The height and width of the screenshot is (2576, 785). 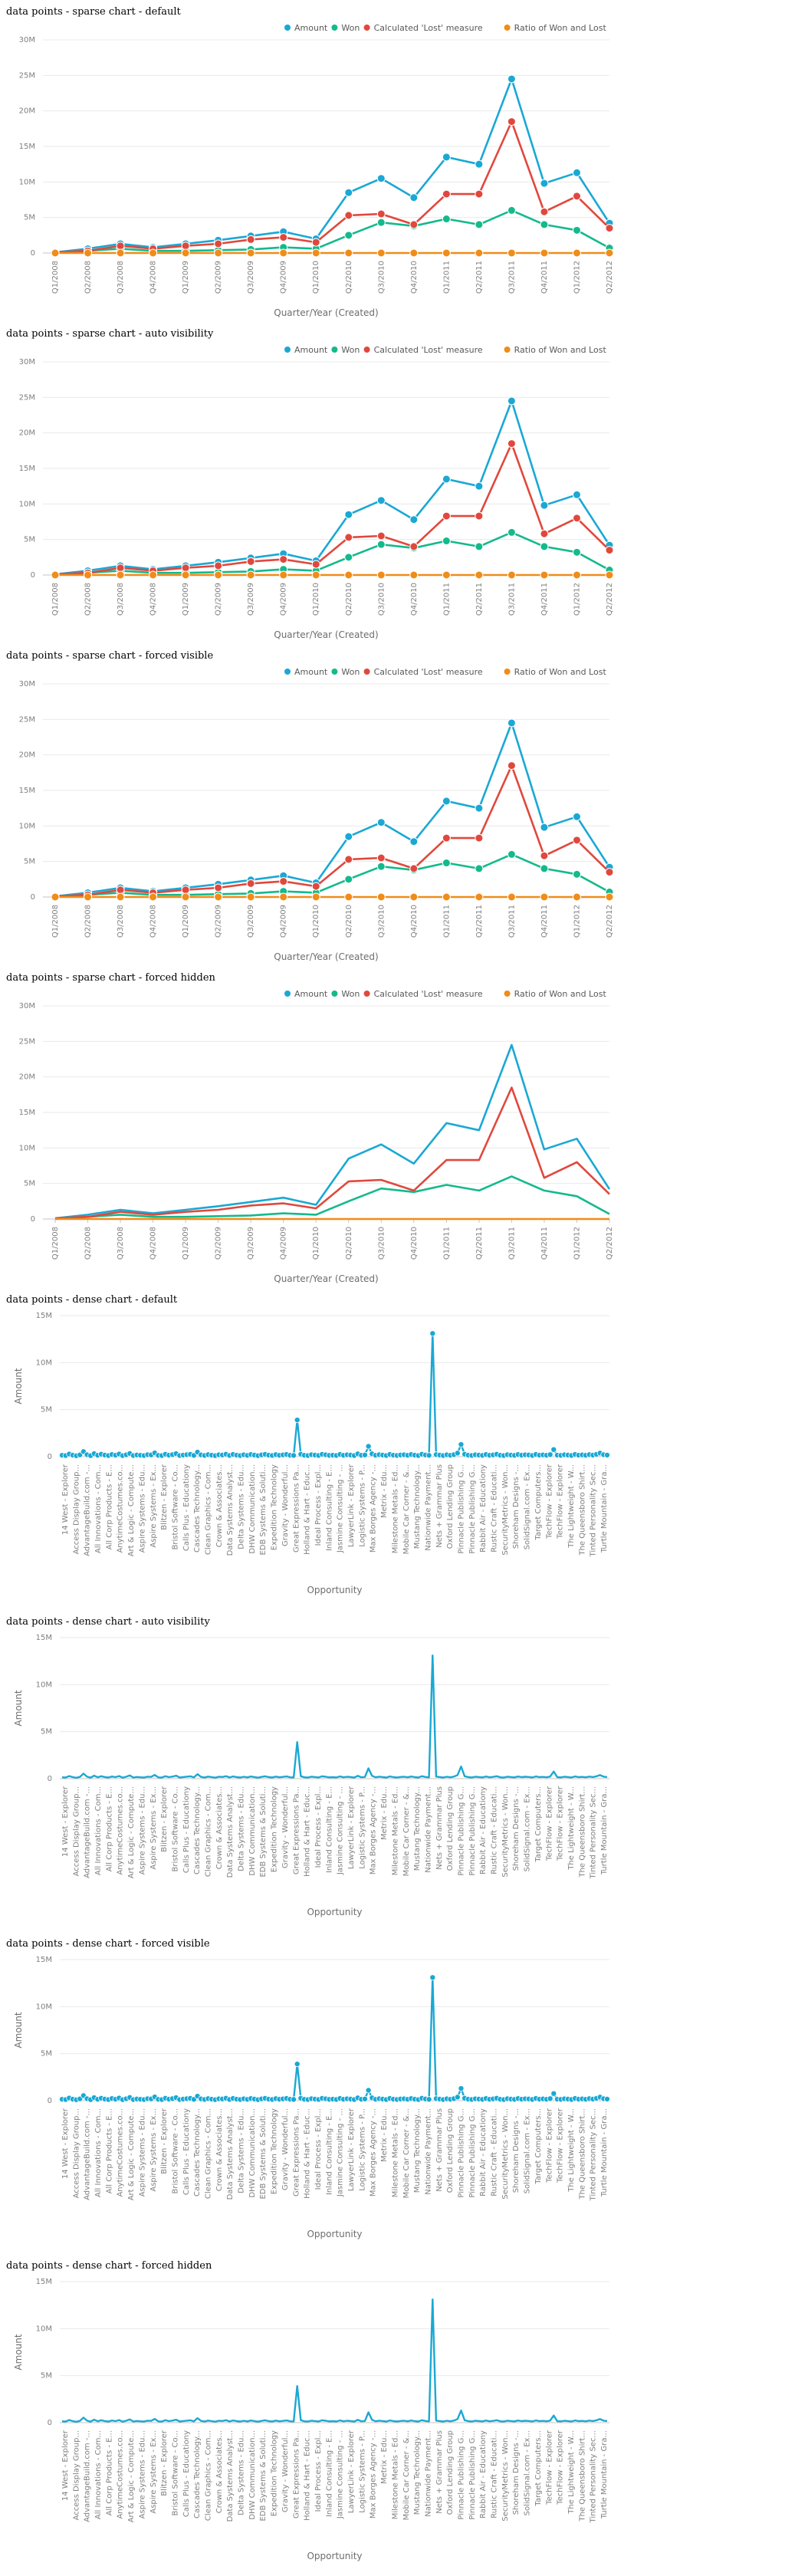 What do you see at coordinates (414, 922) in the screenshot?
I see `x-tick-label: Q4/2010` at bounding box center [414, 922].